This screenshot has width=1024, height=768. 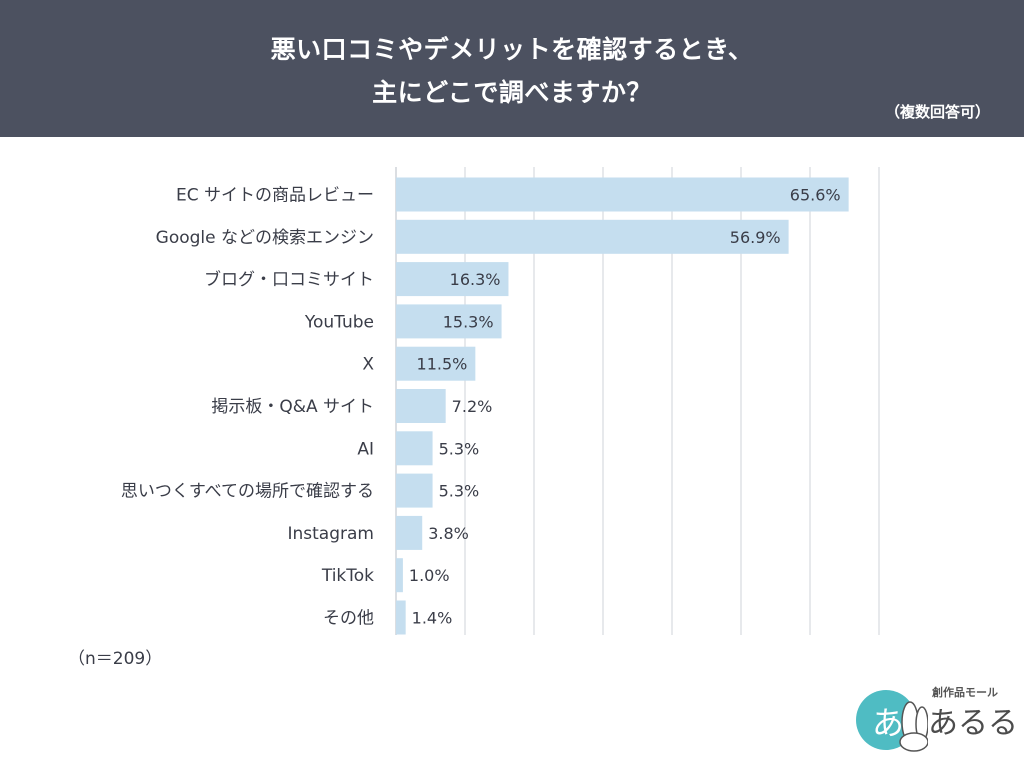 What do you see at coordinates (475, 279) in the screenshot?
I see `value-label: 16.3%` at bounding box center [475, 279].